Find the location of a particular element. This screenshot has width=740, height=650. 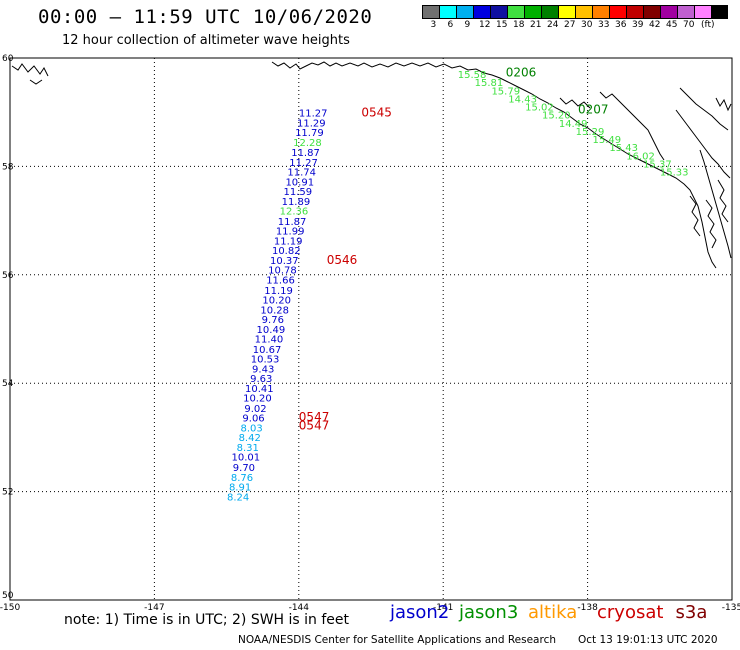

longitude-label: -135 is located at coordinates (731, 608).